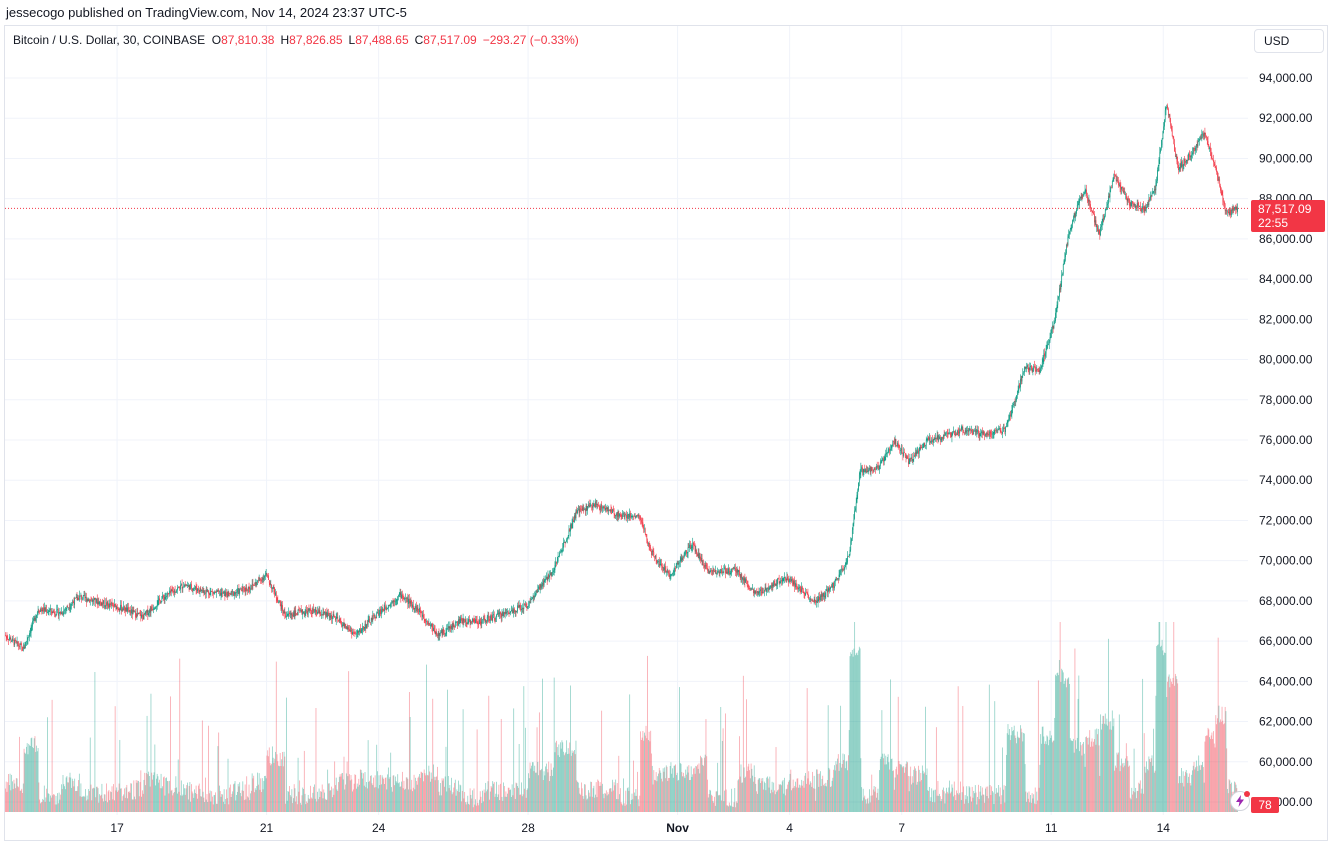  I want to click on currency-button: USD, so click(1289, 41).